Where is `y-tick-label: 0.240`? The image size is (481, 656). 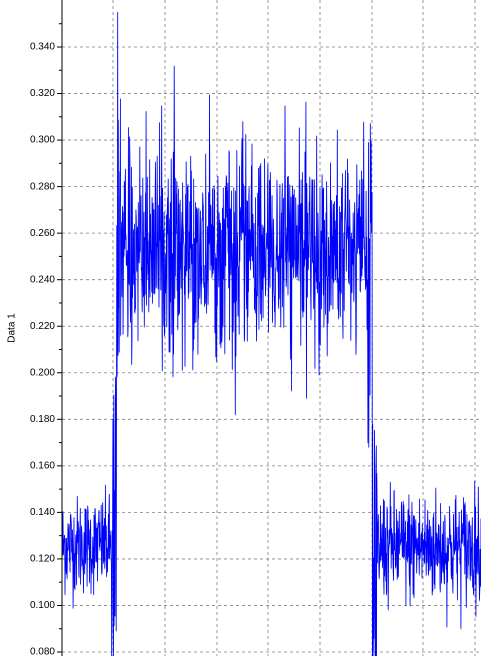
y-tick-label: 0.240 is located at coordinates (42, 279).